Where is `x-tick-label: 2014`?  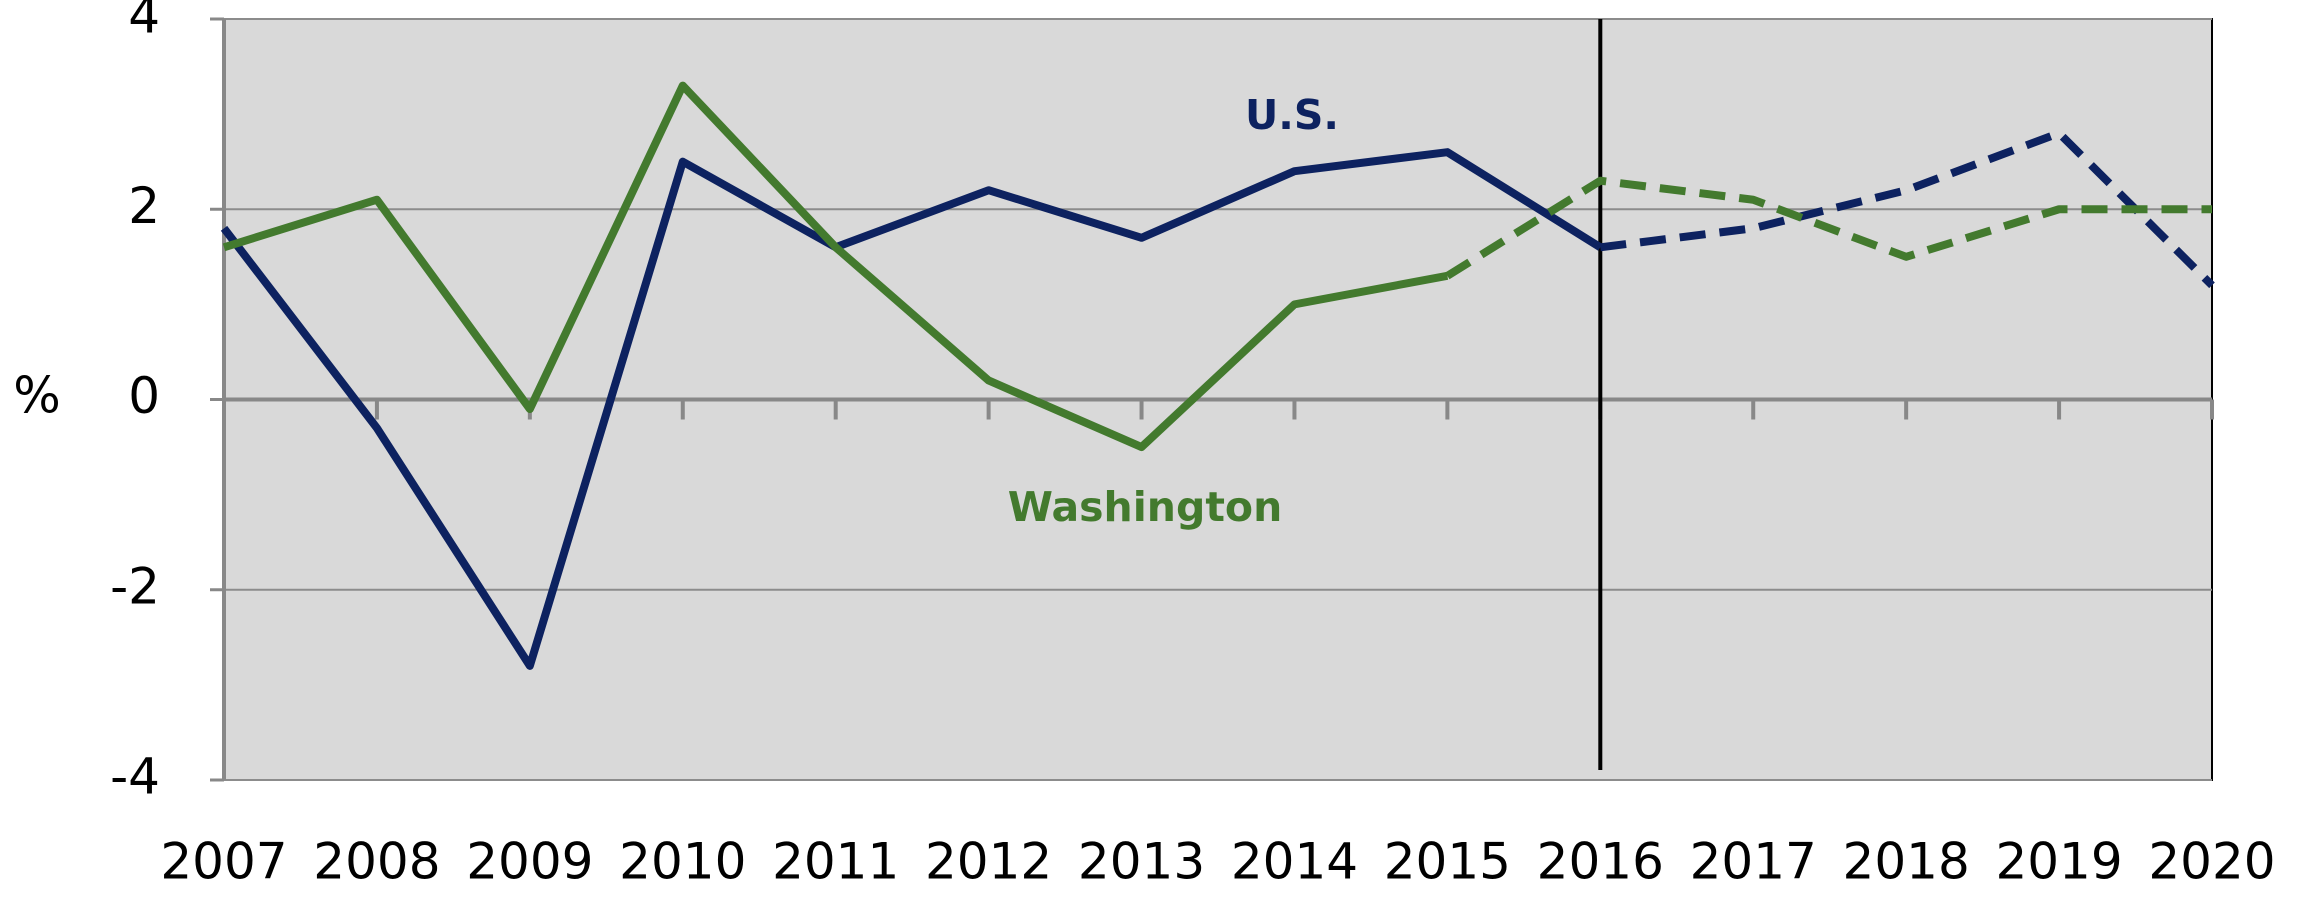
x-tick-label: 2014 is located at coordinates (1294, 862).